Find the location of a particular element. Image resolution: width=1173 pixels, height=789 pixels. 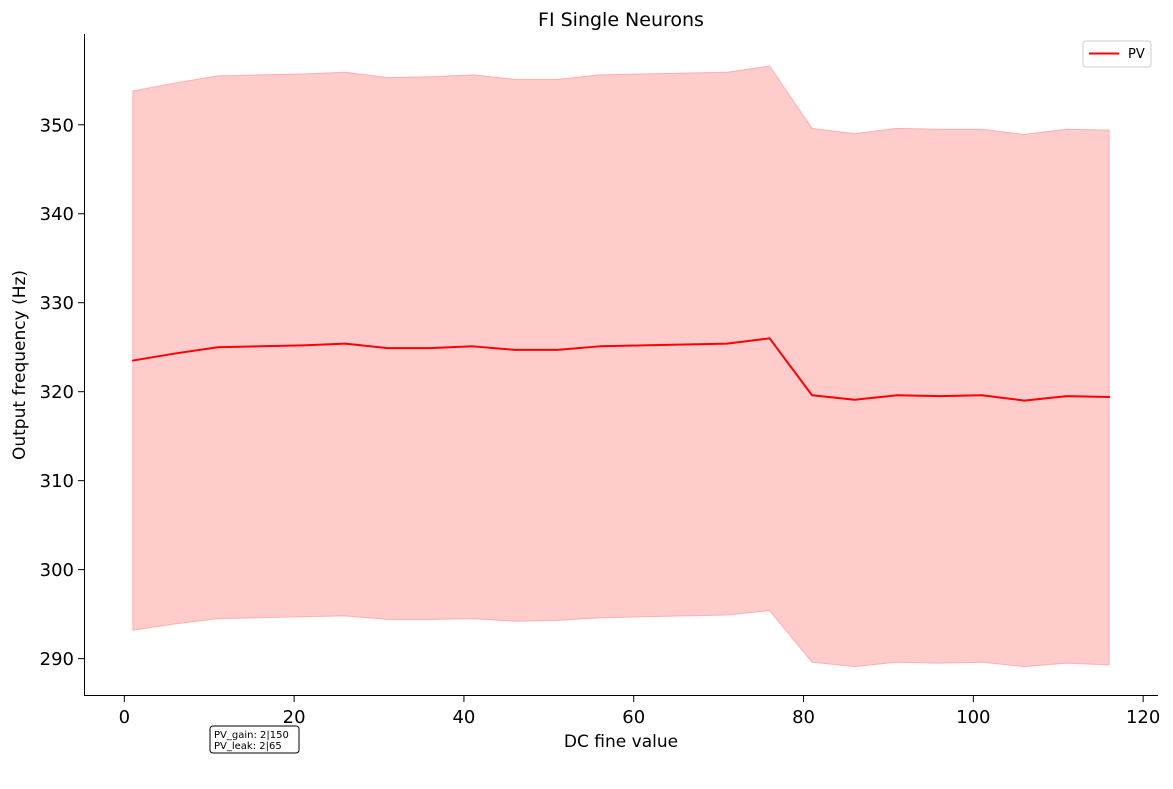

y-tick-label: 340 is located at coordinates (57, 214).